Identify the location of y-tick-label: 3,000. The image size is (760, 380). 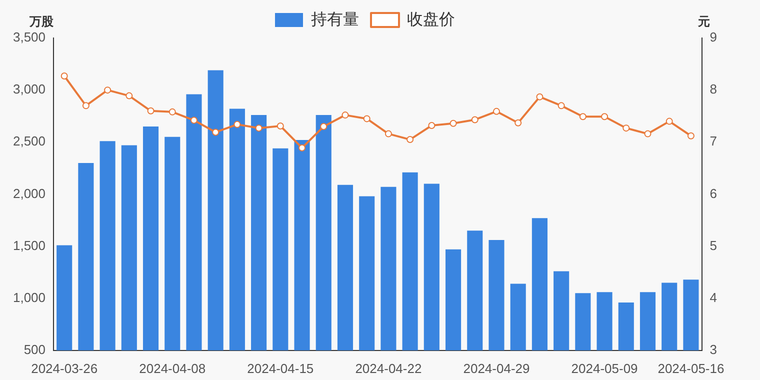
(29, 89).